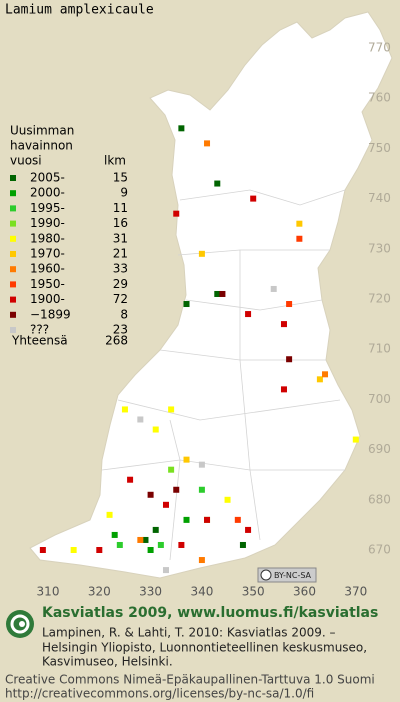  I want to click on x-tick-label: 370, so click(355, 592).